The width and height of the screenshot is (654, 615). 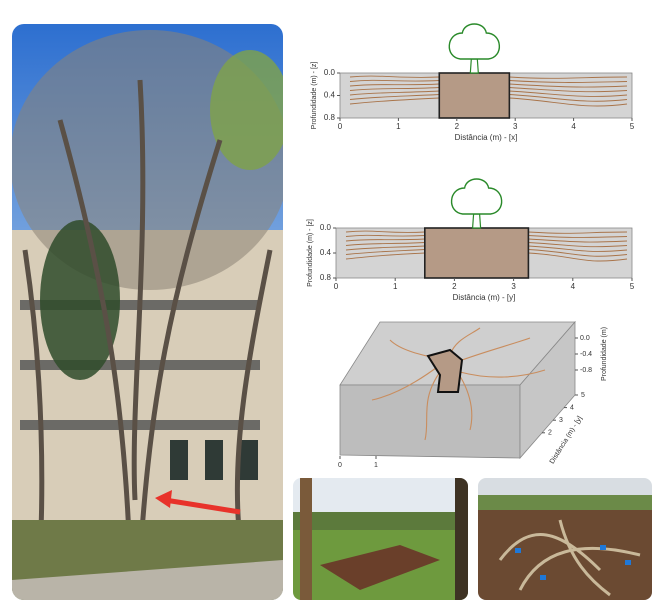 What do you see at coordinates (585, 338) in the screenshot?
I see `z-tick-label: 0.0` at bounding box center [585, 338].